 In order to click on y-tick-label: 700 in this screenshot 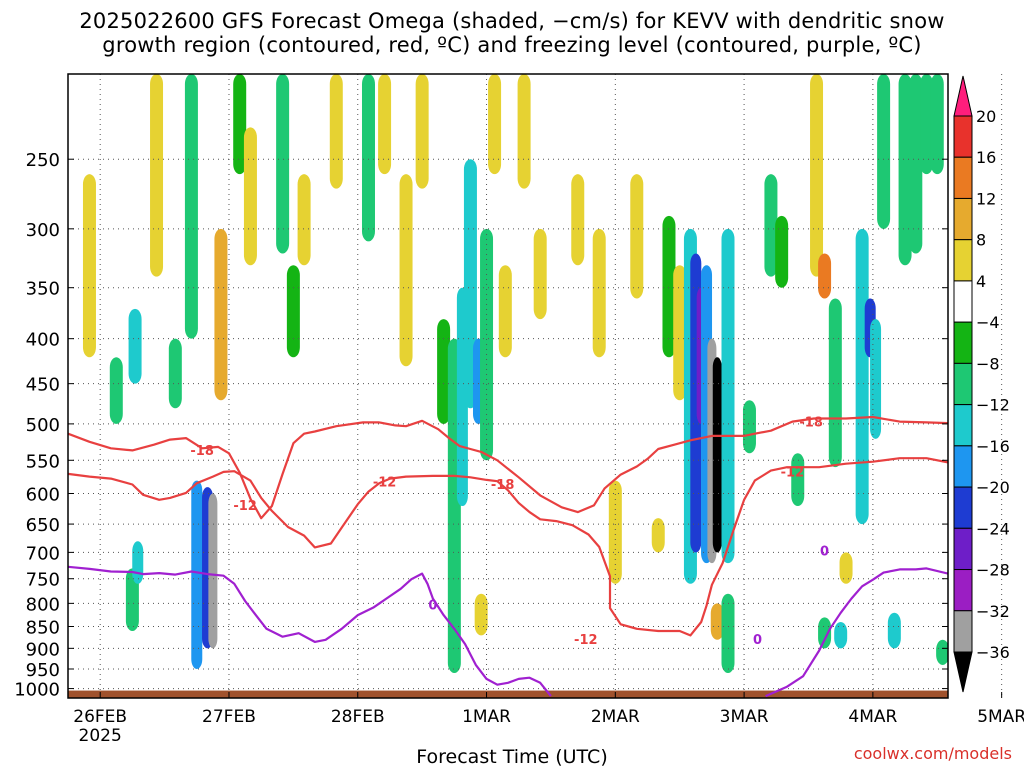, I will do `click(43, 553)`.